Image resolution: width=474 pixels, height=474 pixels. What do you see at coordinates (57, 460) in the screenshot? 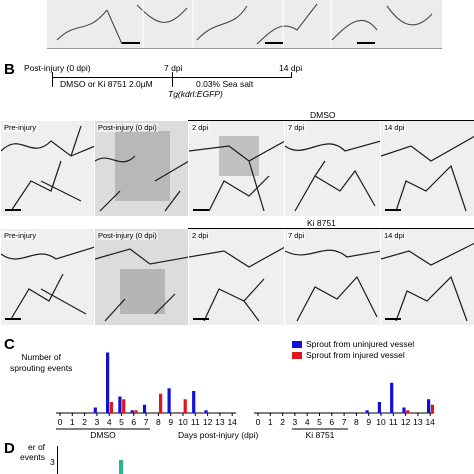
I see `panel-d-y-axis` at bounding box center [57, 460].